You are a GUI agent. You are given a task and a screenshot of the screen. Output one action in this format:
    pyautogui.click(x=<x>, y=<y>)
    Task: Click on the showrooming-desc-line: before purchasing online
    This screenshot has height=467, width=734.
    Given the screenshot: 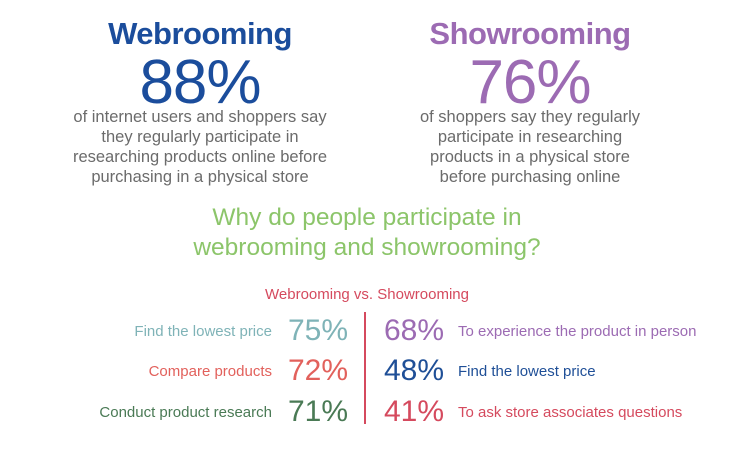 What is the action you would take?
    pyautogui.click(x=530, y=177)
    